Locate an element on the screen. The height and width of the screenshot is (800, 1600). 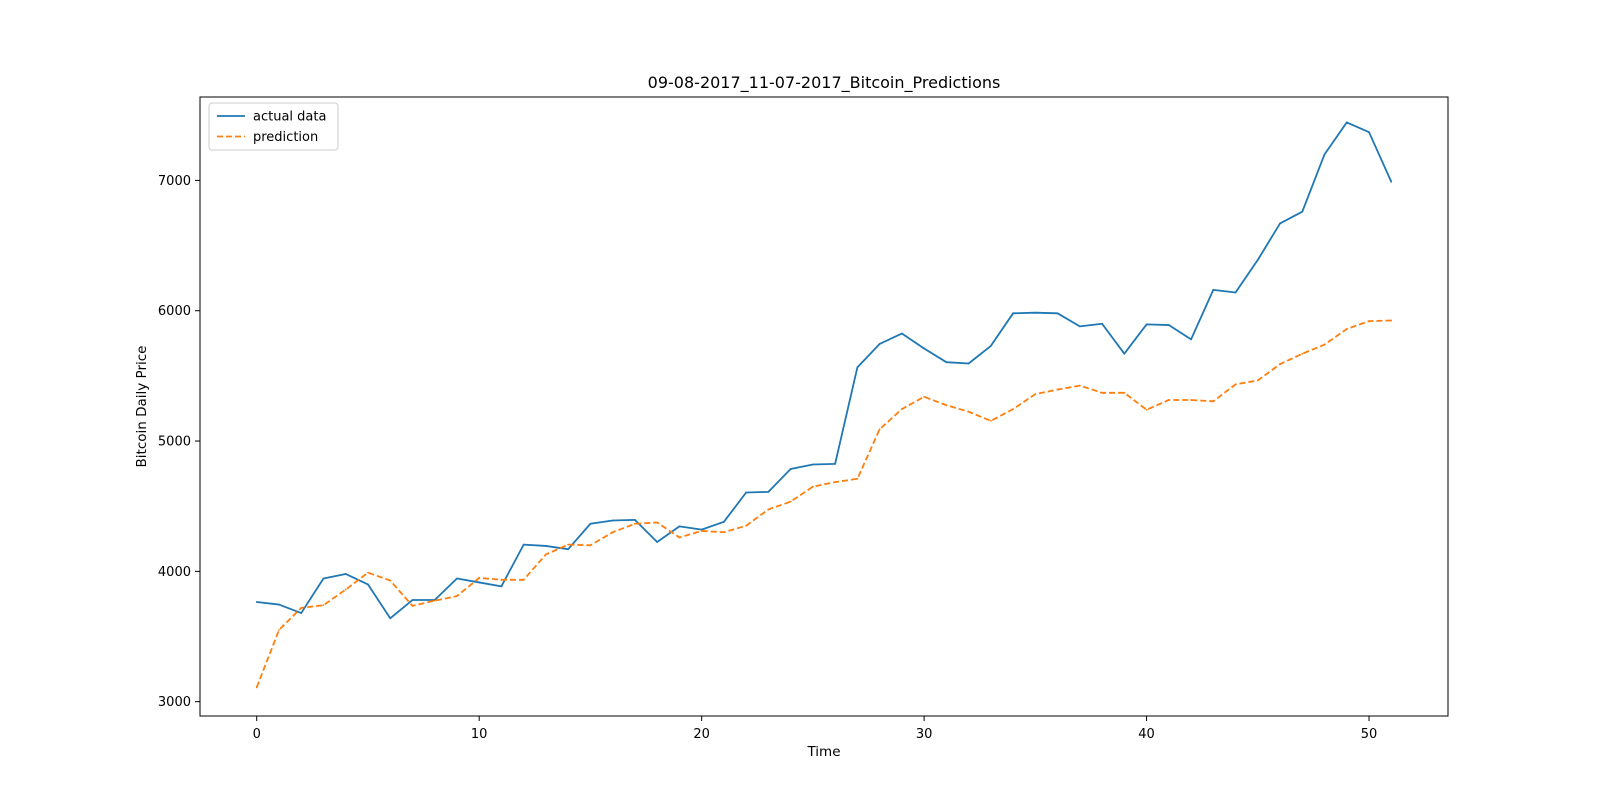
y-tick-label: 5000 is located at coordinates (174, 442).